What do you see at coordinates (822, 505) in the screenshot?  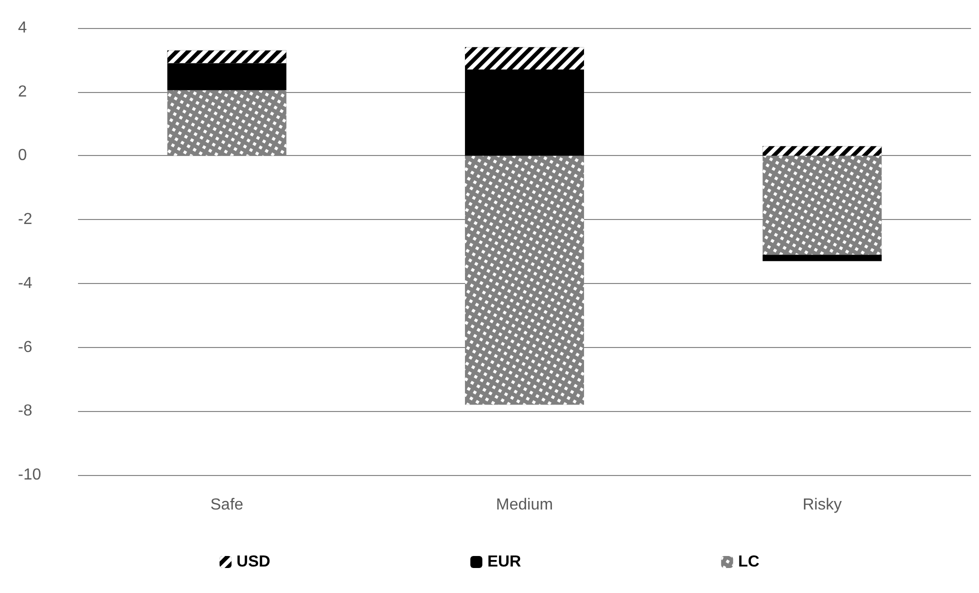 I see `x-tick-label: Risky` at bounding box center [822, 505].